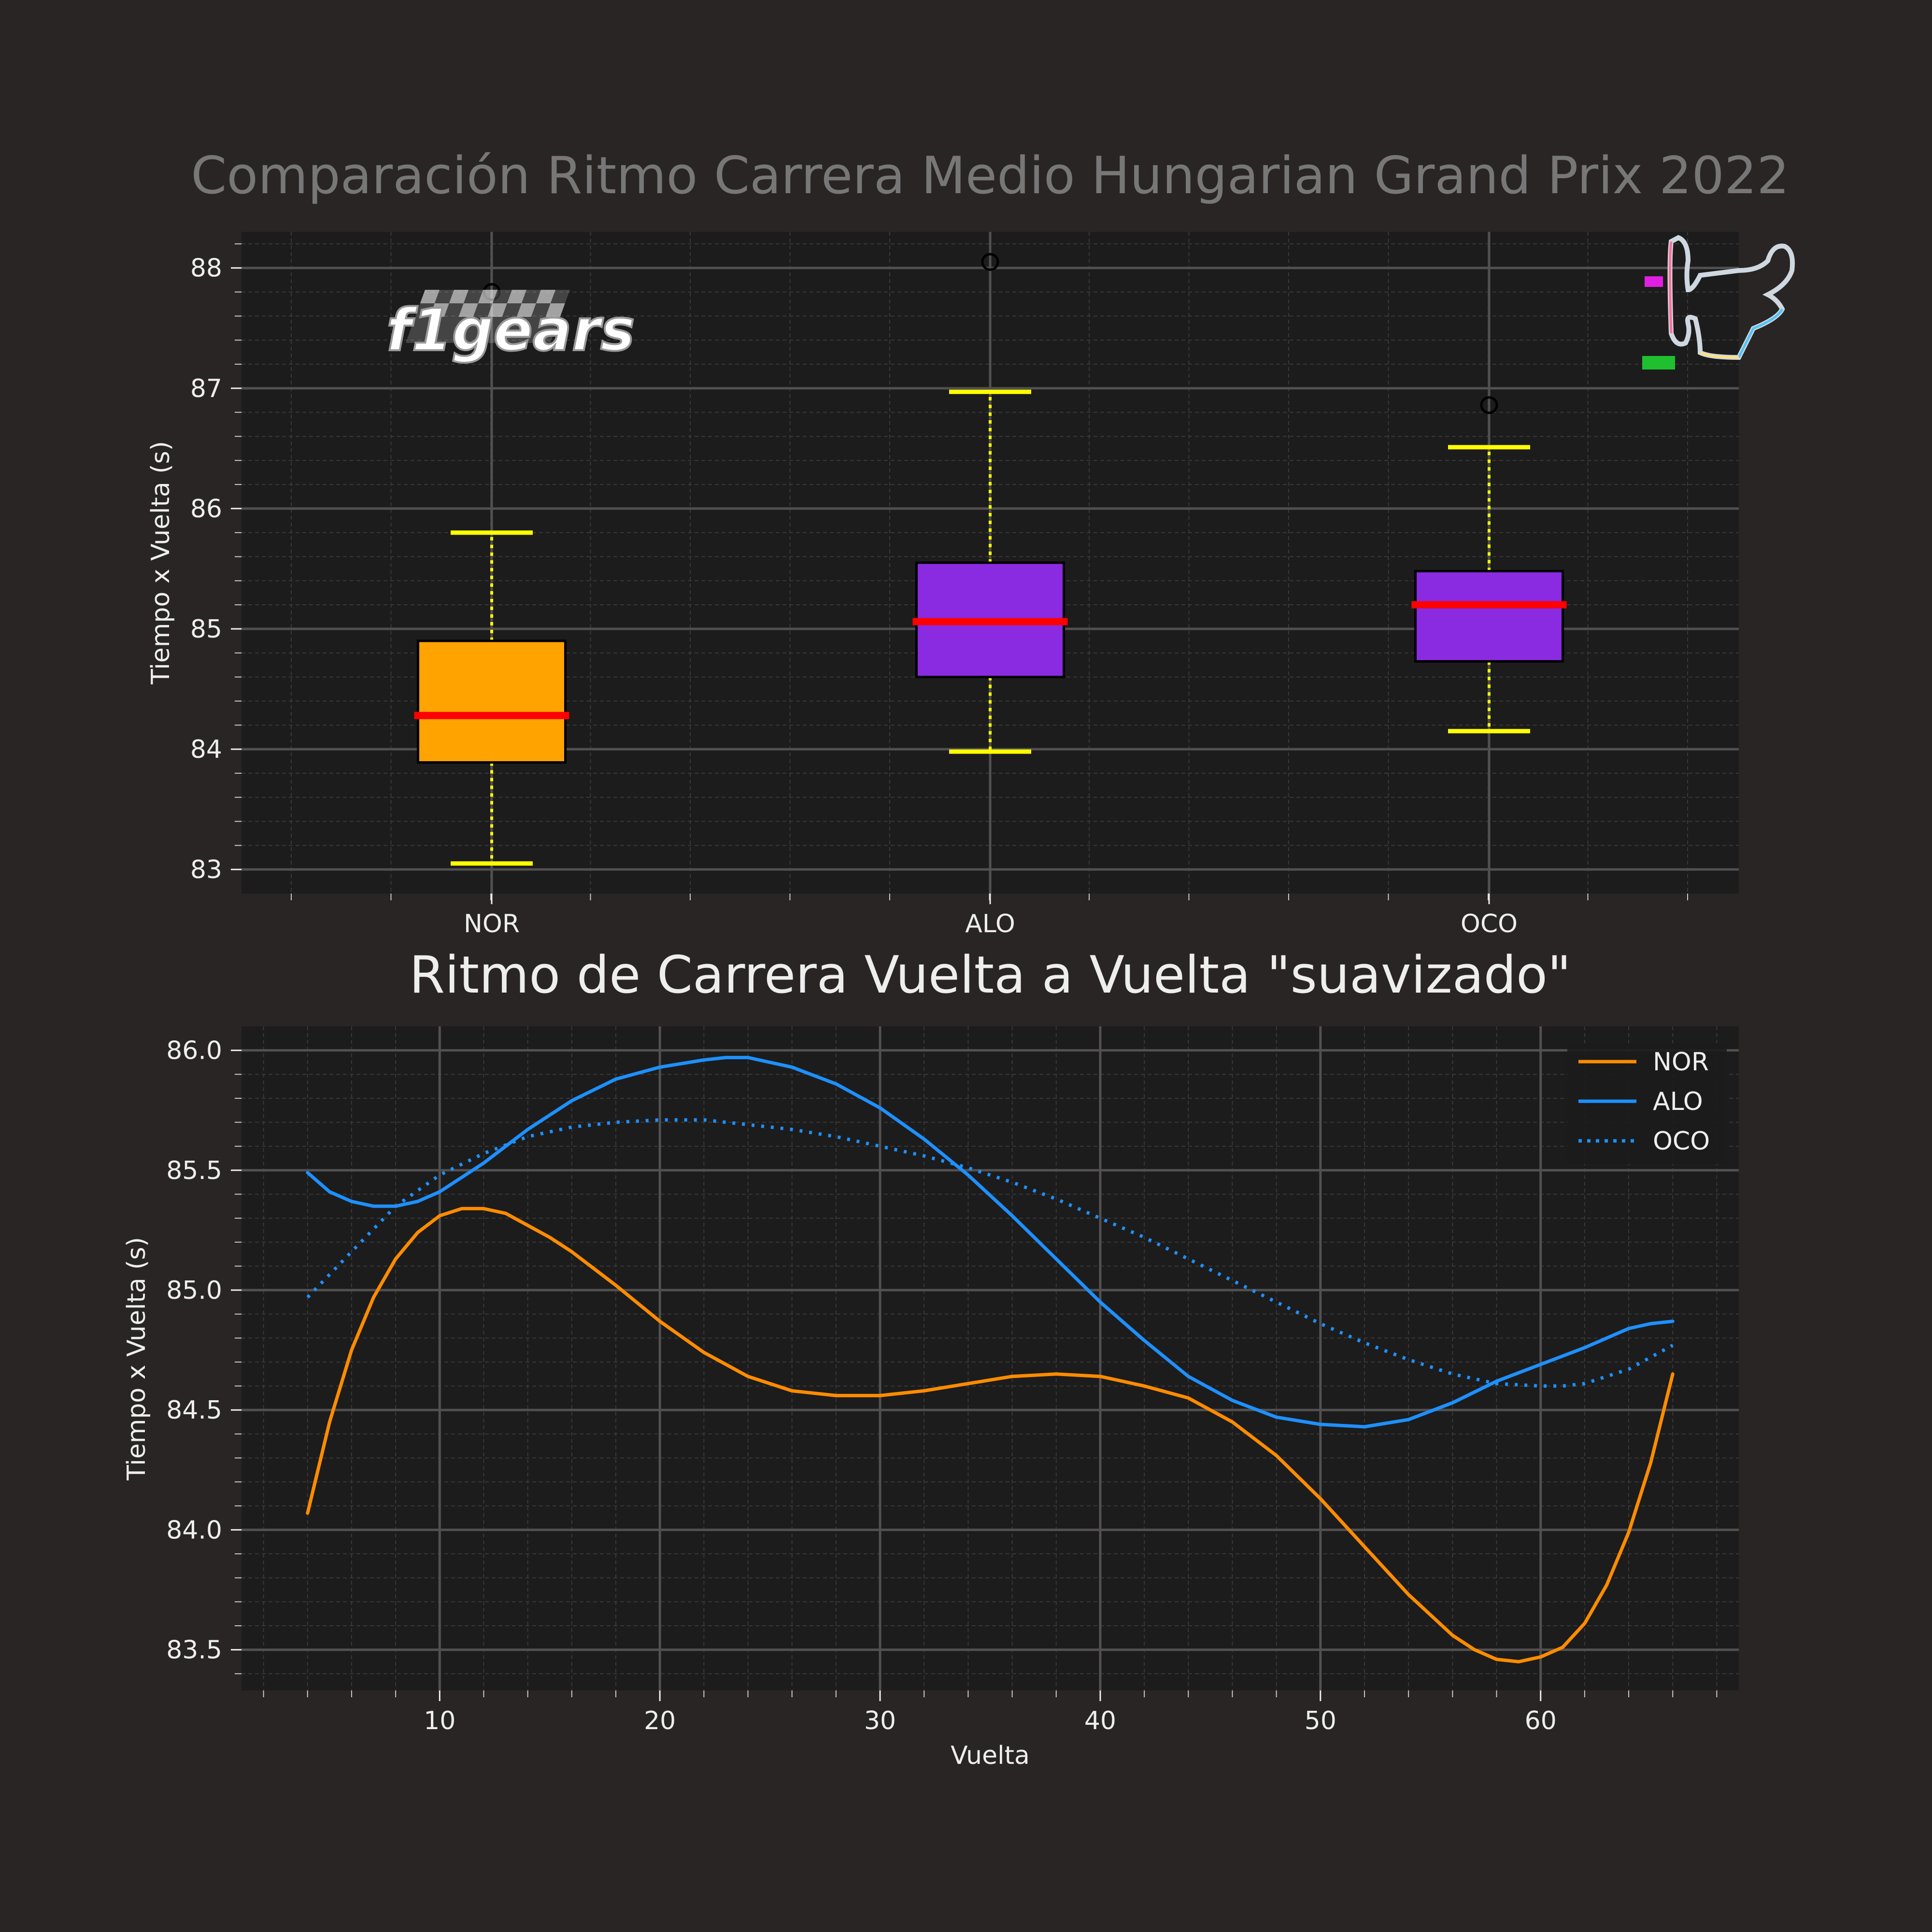 Image resolution: width=1932 pixels, height=1932 pixels. Describe the element at coordinates (136, 1359) in the screenshot. I see `line-y-axis-label: Tiempo x Vuelta (s)` at that location.